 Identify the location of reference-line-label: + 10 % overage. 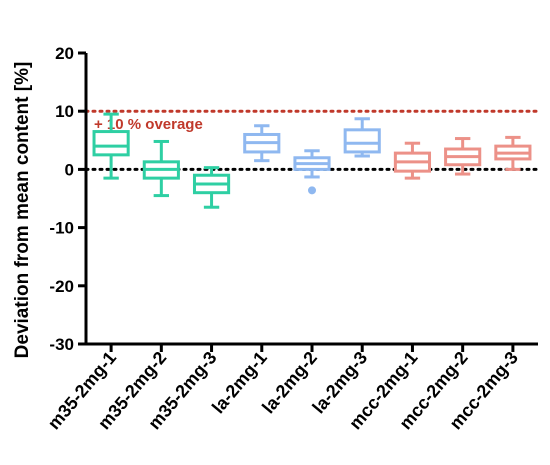
(148, 124).